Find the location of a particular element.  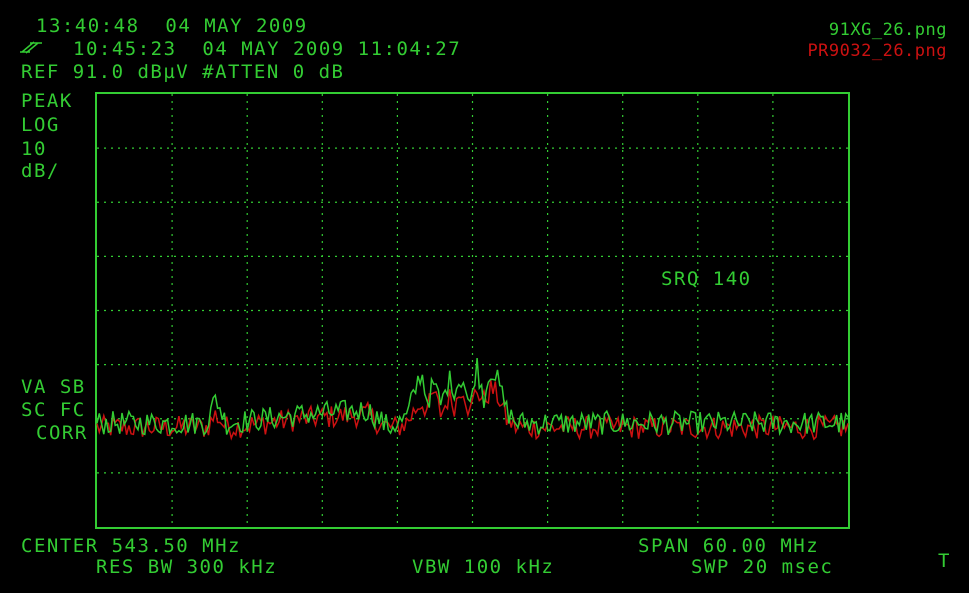

sweep-time: SWP 20 msec is located at coordinates (762, 567).